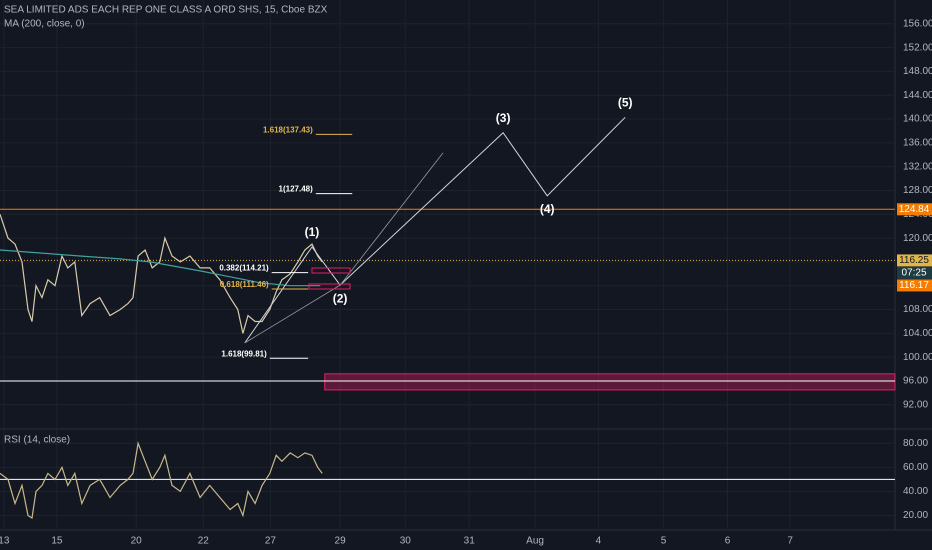 The width and height of the screenshot is (932, 550). What do you see at coordinates (271, 541) in the screenshot?
I see `x-tick-label: 27` at bounding box center [271, 541].